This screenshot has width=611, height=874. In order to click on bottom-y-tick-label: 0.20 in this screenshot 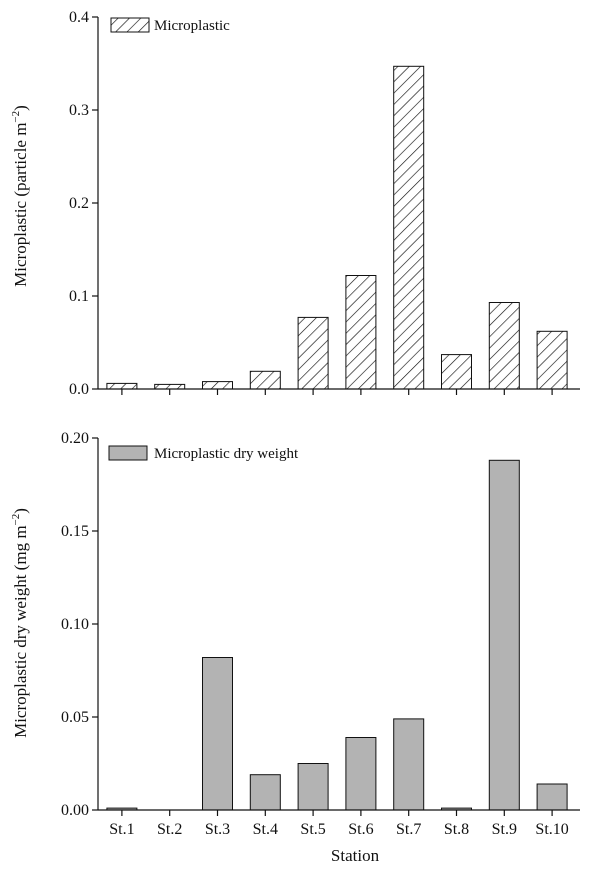, I will do `click(75, 438)`.